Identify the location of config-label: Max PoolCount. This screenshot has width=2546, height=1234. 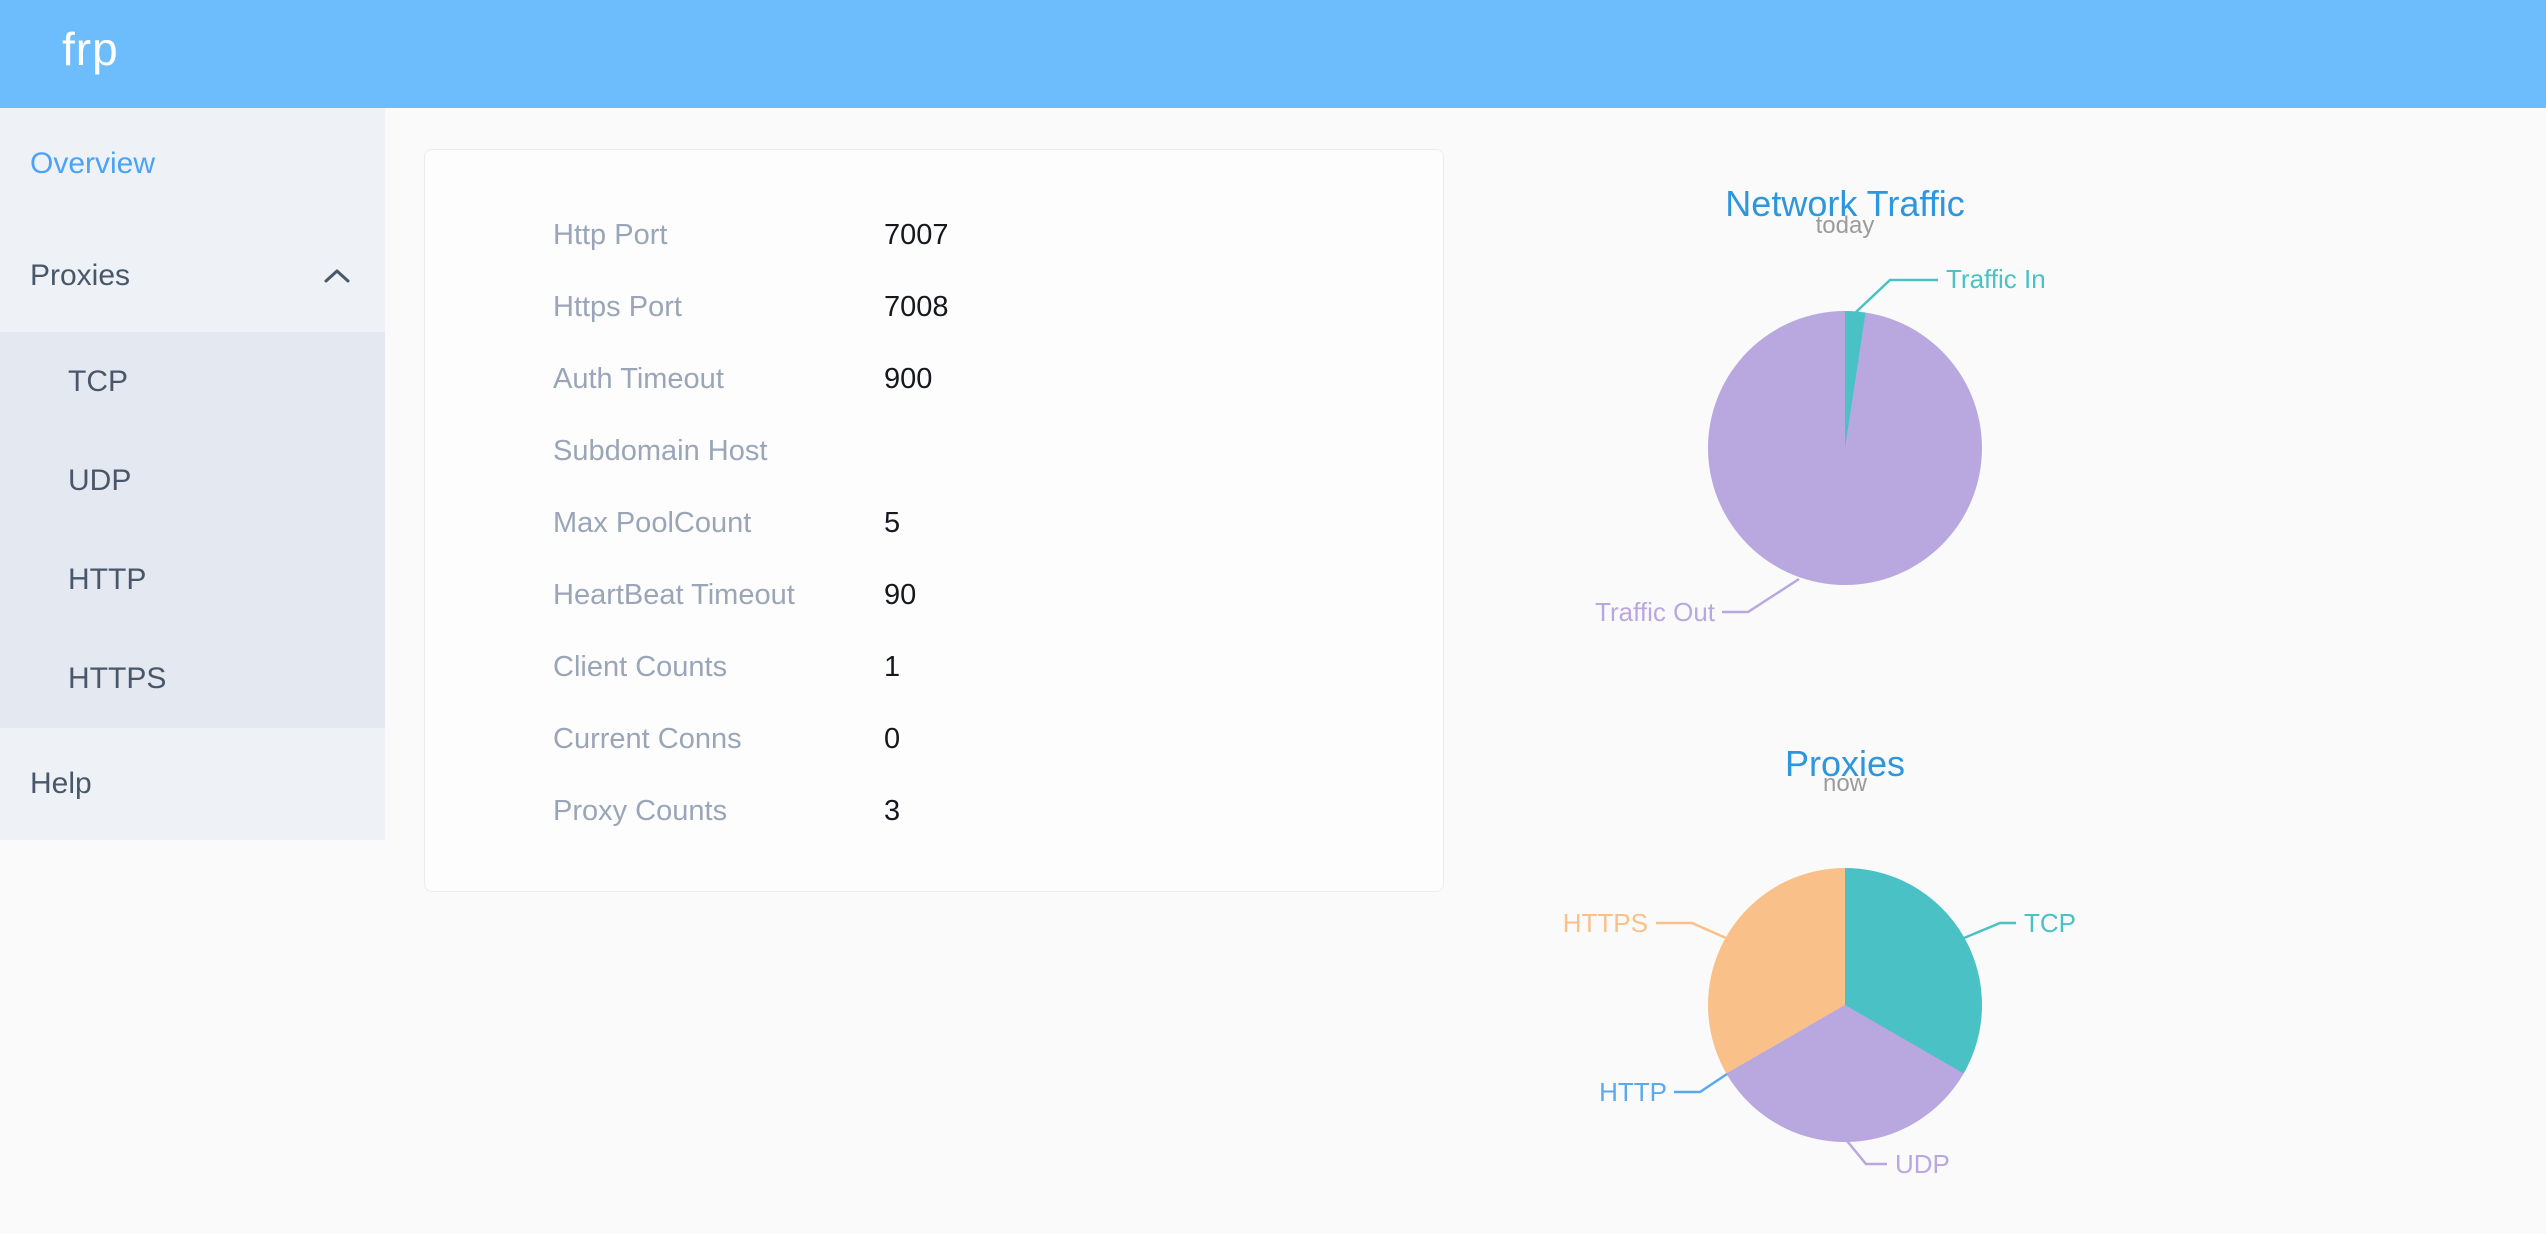
(652, 523).